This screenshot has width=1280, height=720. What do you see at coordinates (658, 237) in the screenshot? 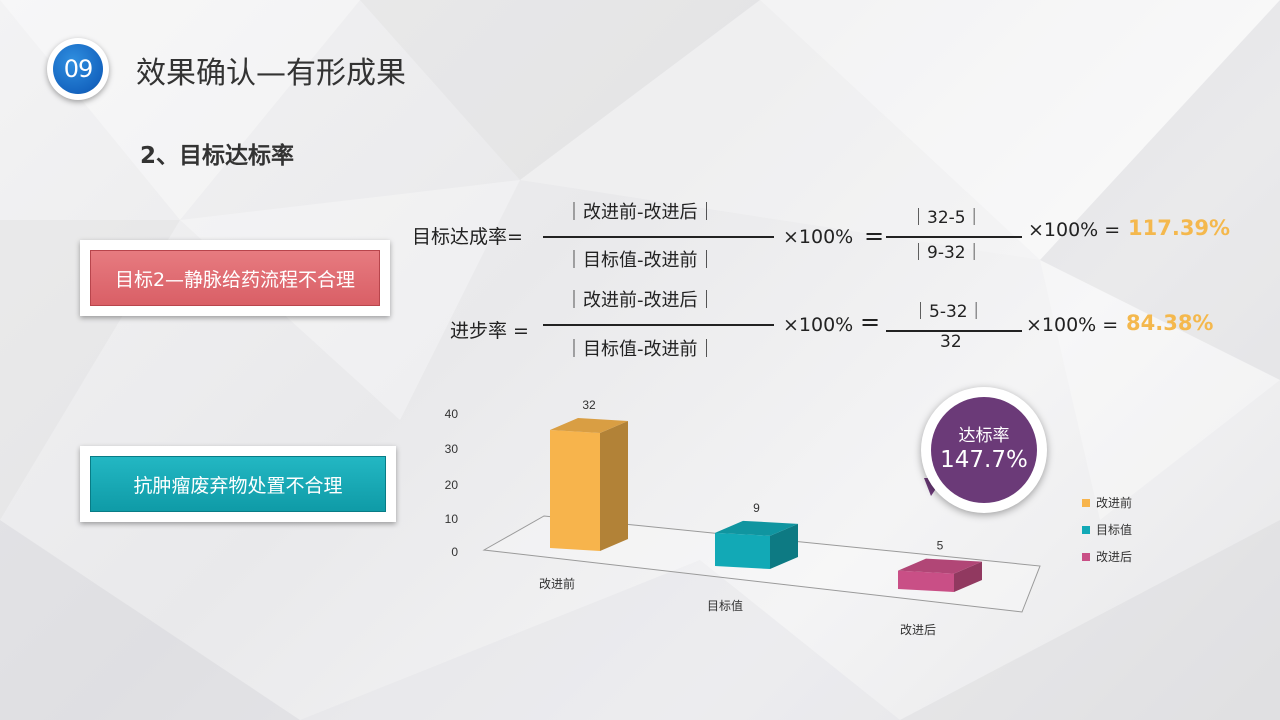
I see `formula1-fraction-line` at bounding box center [658, 237].